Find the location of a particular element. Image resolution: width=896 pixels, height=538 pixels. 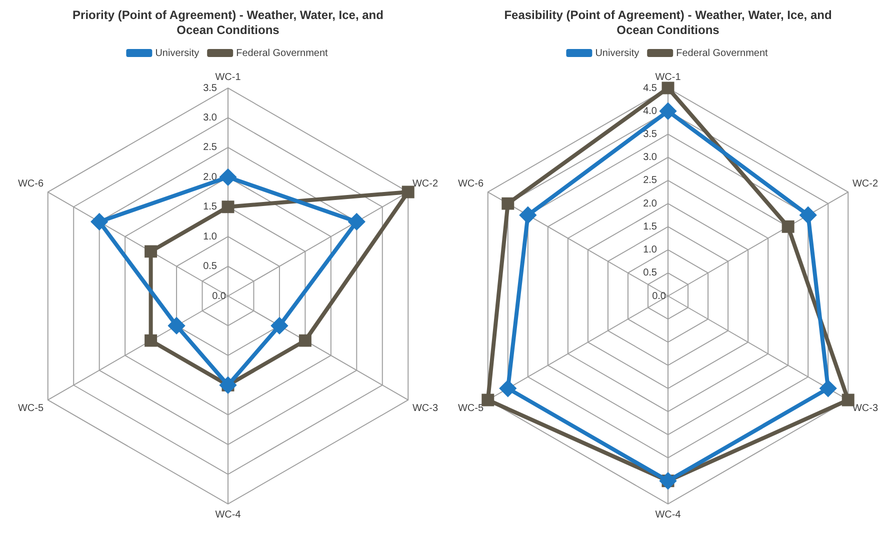

chart-title: Priority (Point of Agreement) - Weather, Water, Ice, and Ocean Conditions is located at coordinates (228, 23).